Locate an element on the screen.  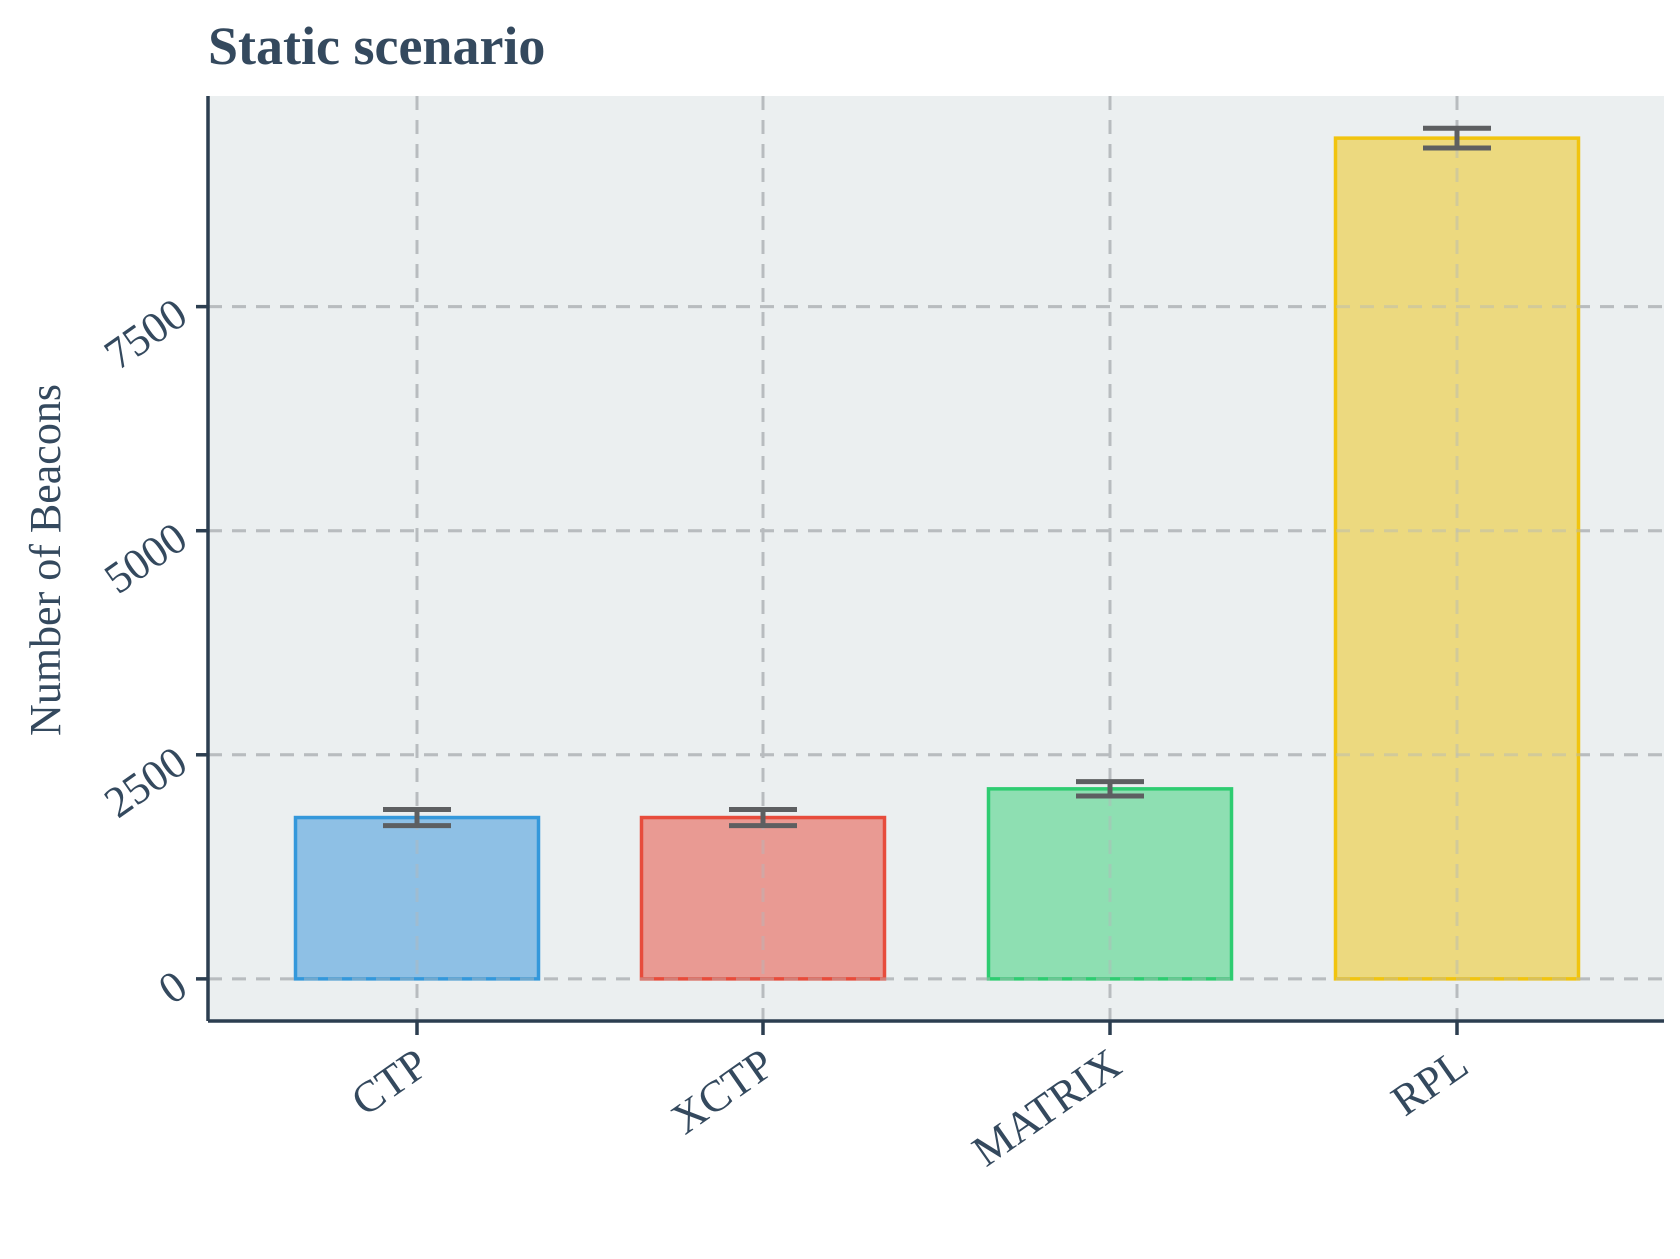
bar-ctp is located at coordinates (417, 898).